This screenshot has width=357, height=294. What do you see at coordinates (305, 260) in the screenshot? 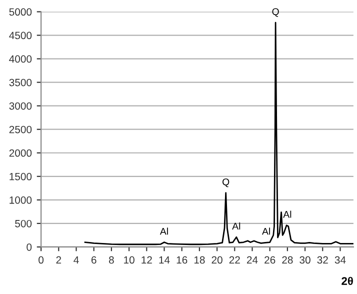
I see `x-tick-label: 30` at bounding box center [305, 260].